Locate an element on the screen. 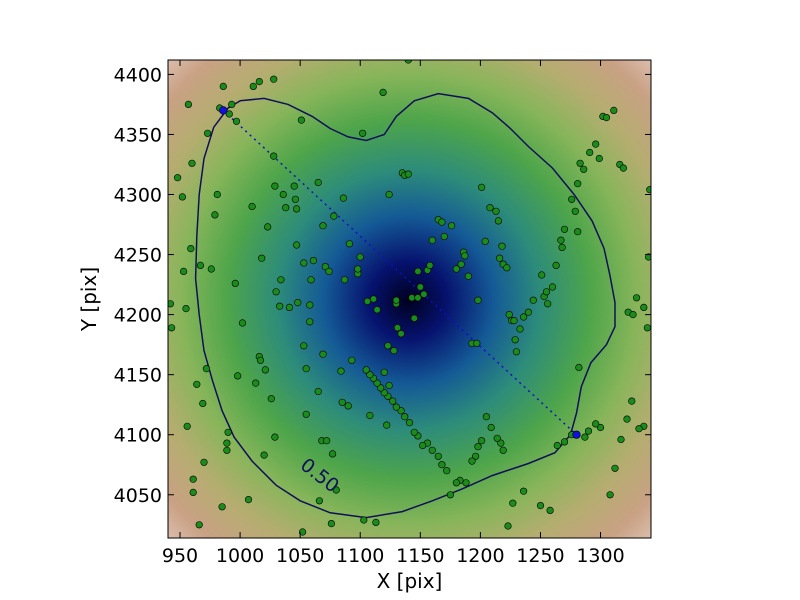 This screenshot has width=800, height=600. x-tick-label: 1250 is located at coordinates (540, 556).